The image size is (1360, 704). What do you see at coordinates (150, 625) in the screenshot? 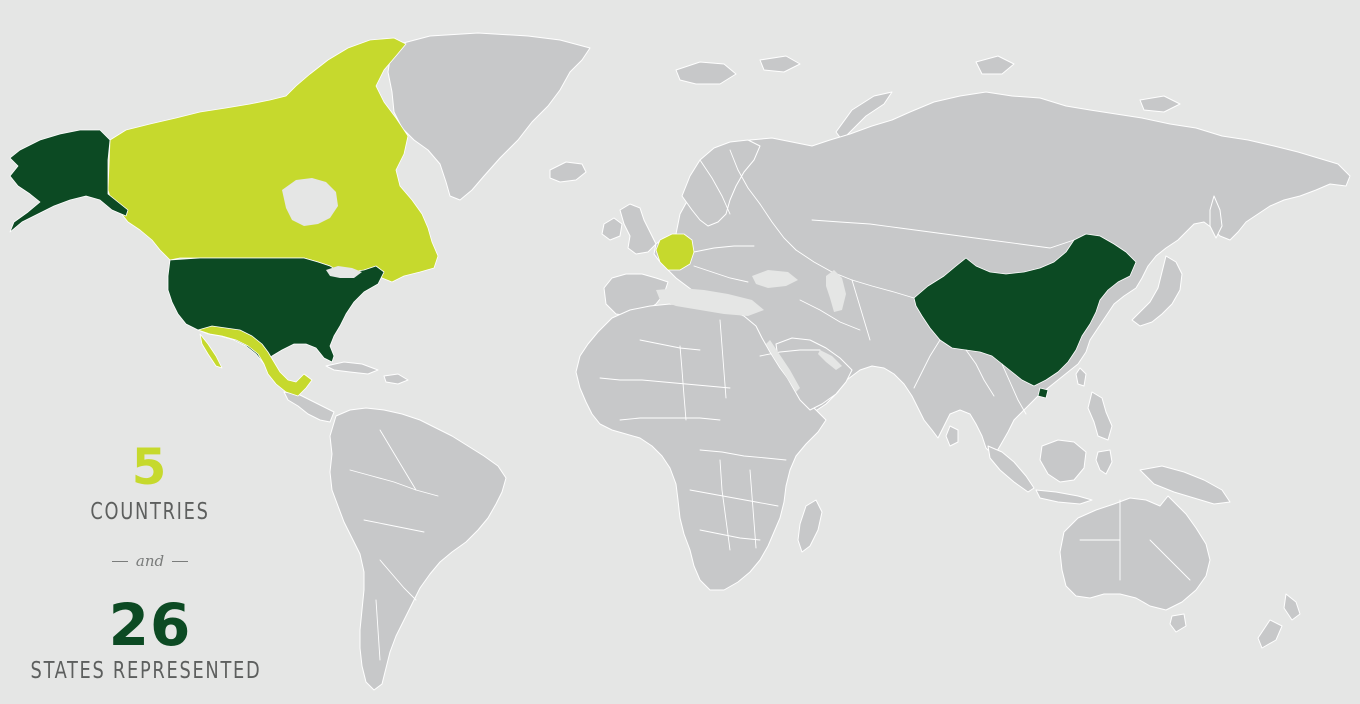
I see `states-count: 26` at bounding box center [150, 625].